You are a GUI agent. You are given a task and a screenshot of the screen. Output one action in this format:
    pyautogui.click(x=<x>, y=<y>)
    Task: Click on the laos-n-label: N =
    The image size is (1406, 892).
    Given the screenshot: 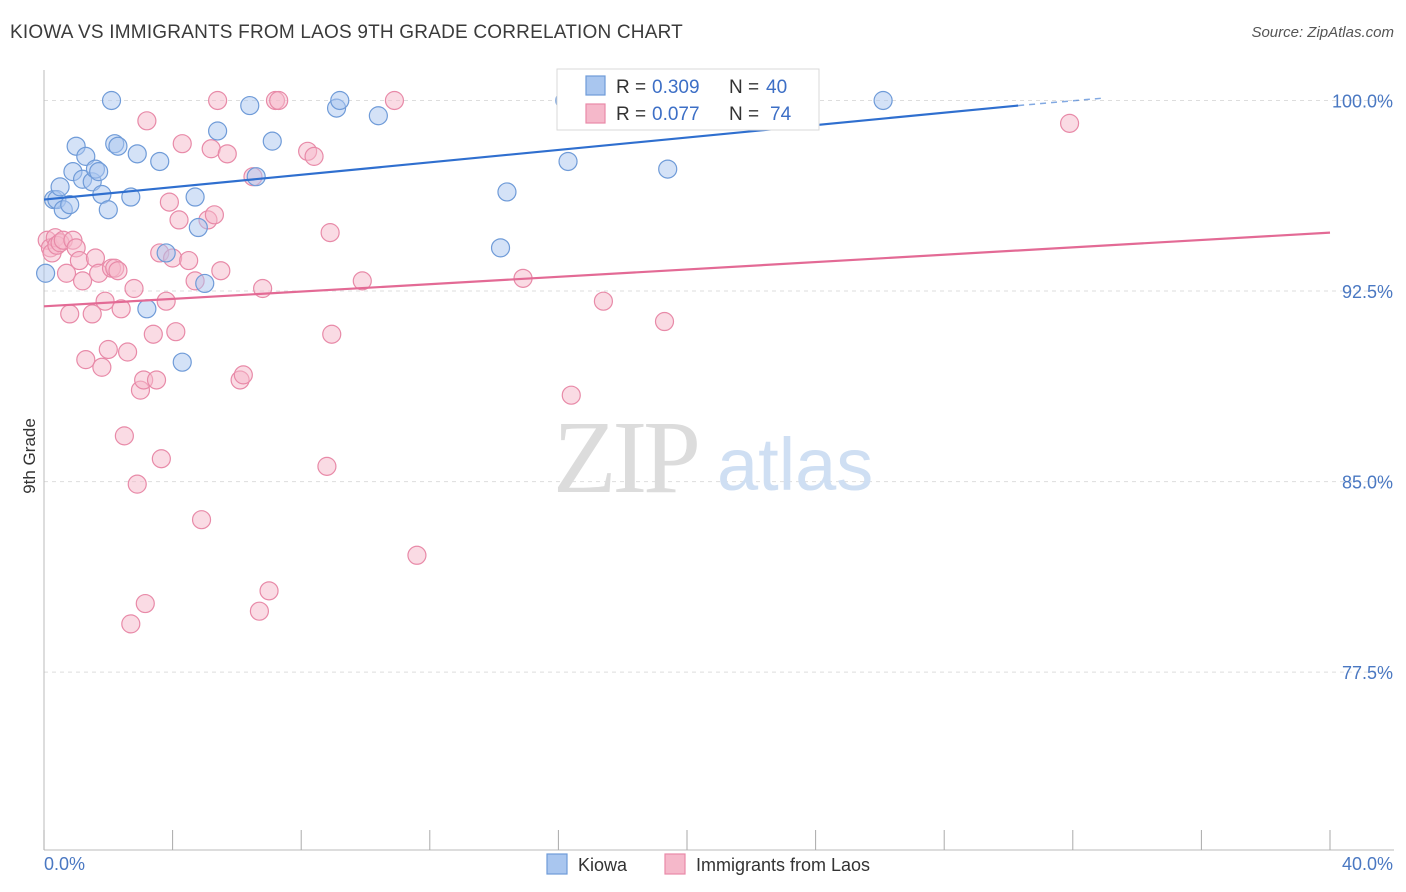 What is the action you would take?
    pyautogui.click(x=746, y=114)
    